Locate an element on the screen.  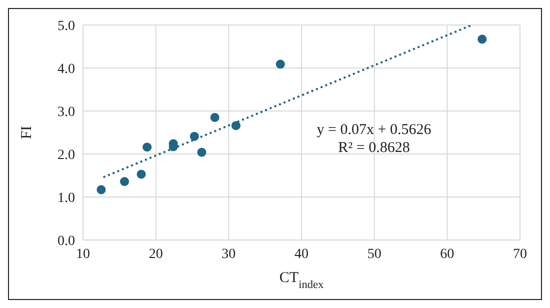
x-tick-label: 60 is located at coordinates (447, 254).